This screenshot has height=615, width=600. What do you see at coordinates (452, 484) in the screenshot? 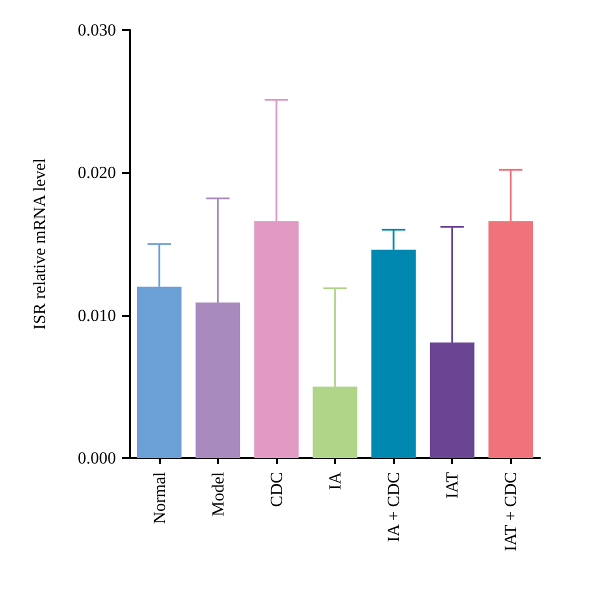
I see `x-tick-label: IAT` at bounding box center [452, 484].